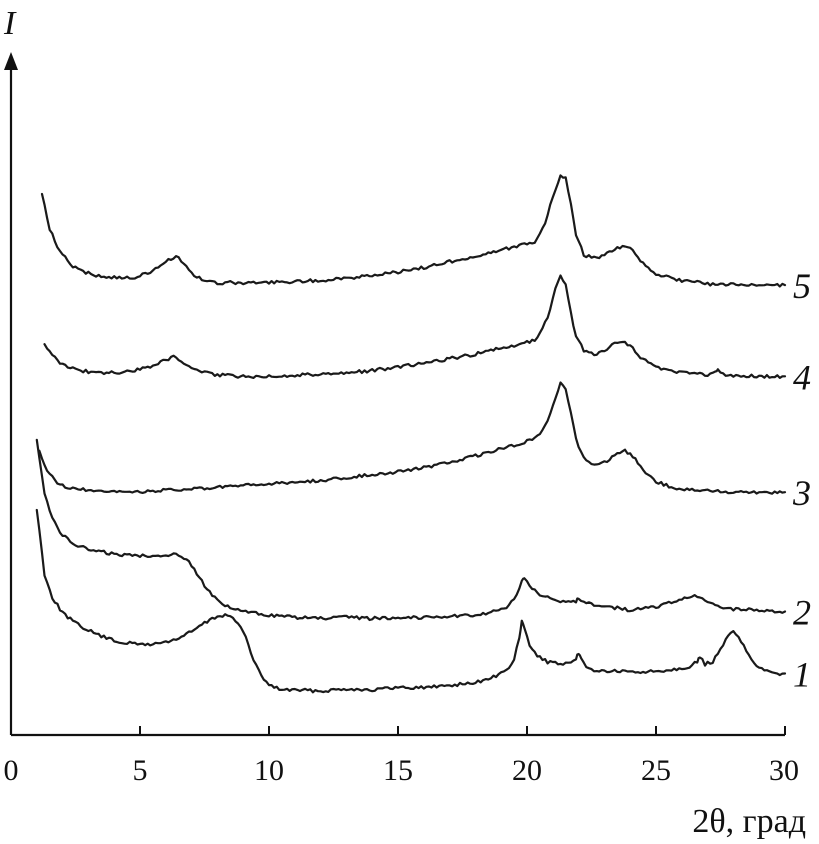 This screenshot has width=819, height=844. Describe the element at coordinates (10, 23) in the screenshot. I see `y-axis-title: I` at that location.